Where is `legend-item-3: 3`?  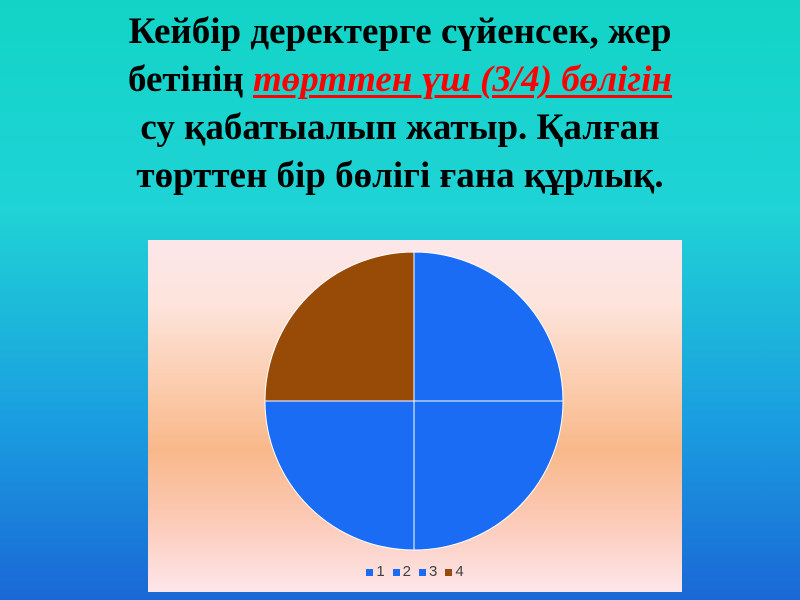
legend-item-3: 3 is located at coordinates (428, 571).